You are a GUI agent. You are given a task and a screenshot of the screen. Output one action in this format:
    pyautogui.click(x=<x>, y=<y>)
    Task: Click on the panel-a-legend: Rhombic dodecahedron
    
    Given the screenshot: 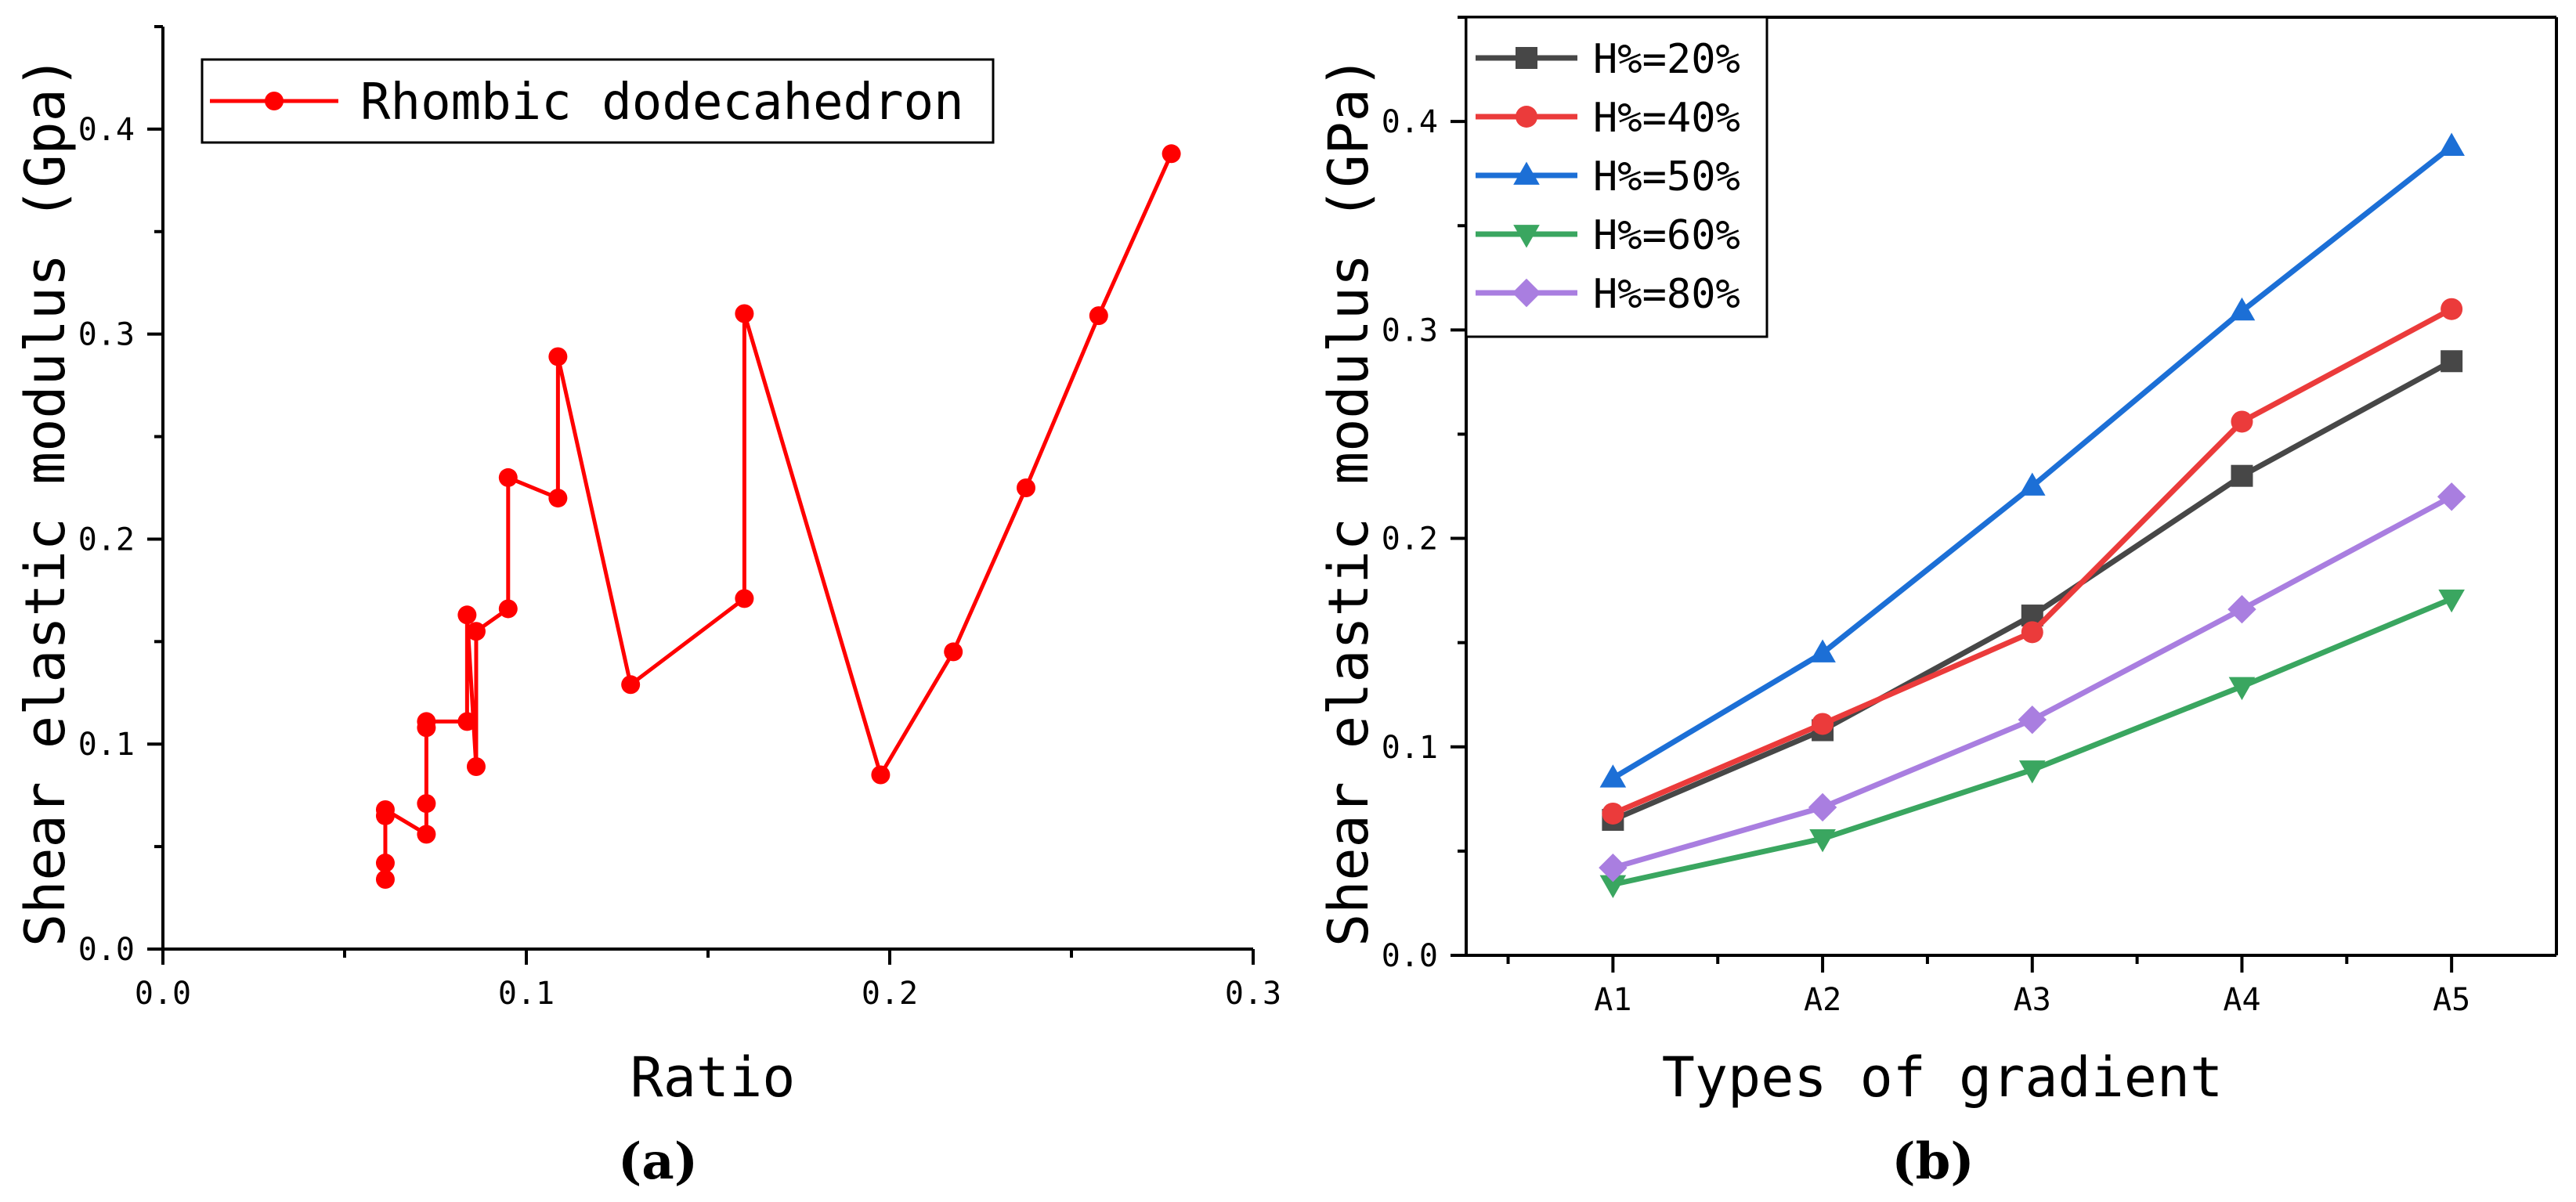 What is the action you would take?
    pyautogui.click(x=598, y=101)
    